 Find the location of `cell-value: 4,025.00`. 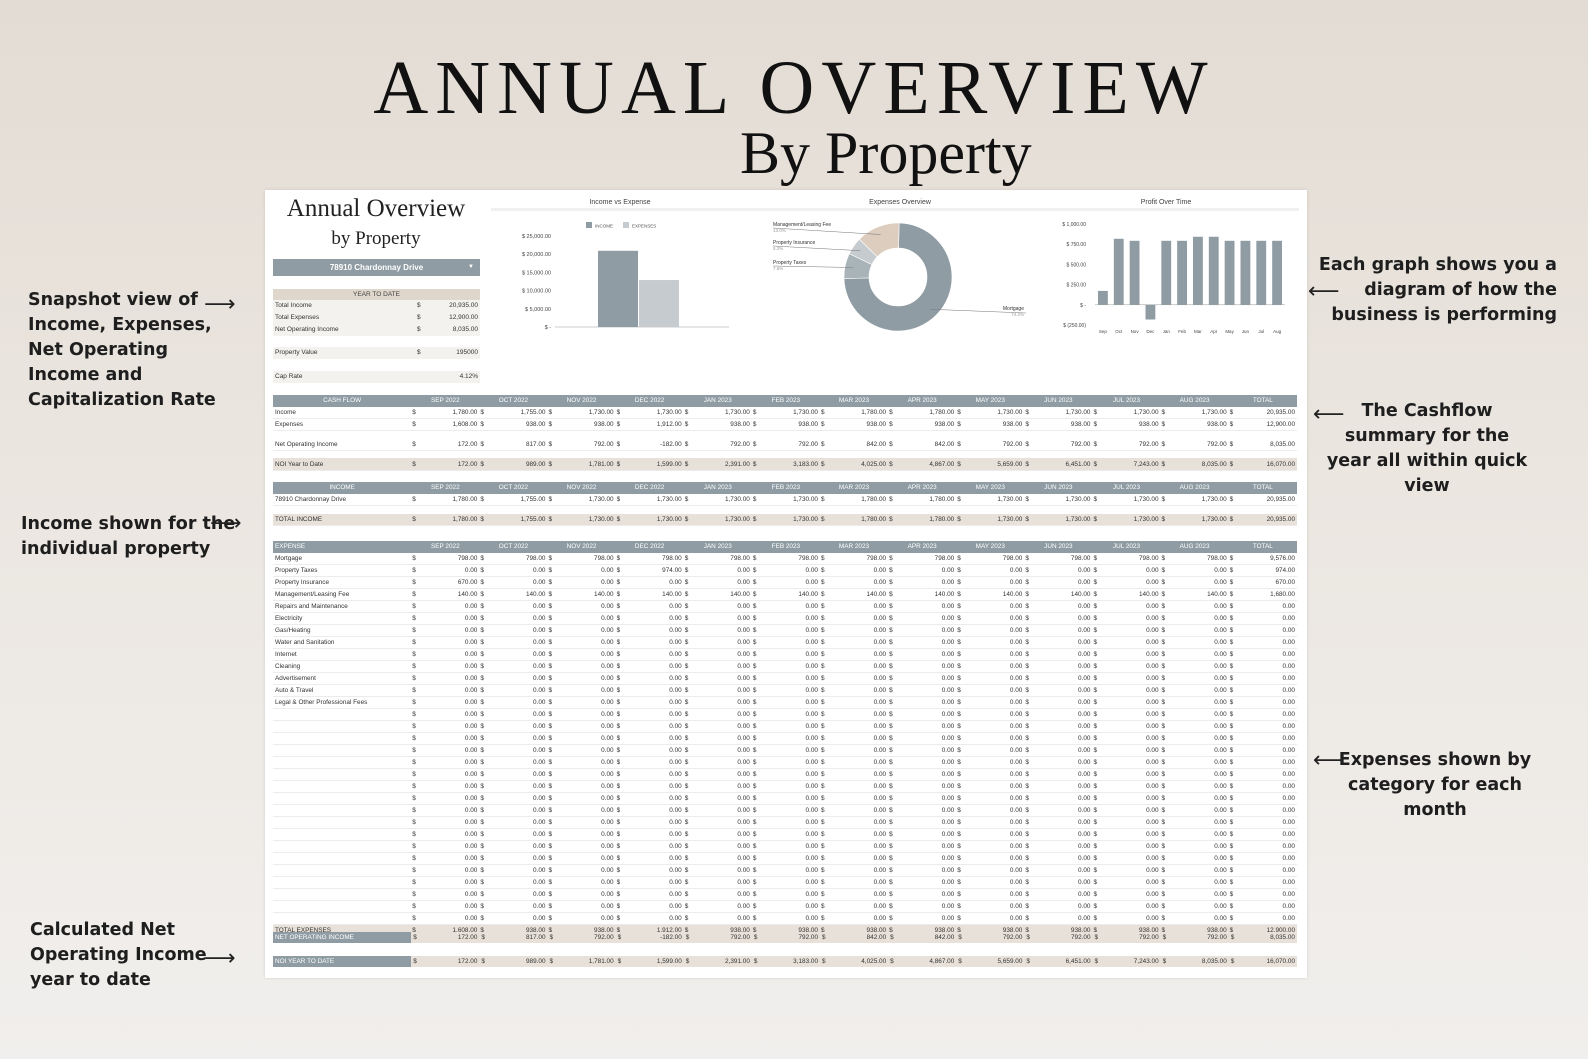

cell-value: 4,025.00 is located at coordinates (859, 464).